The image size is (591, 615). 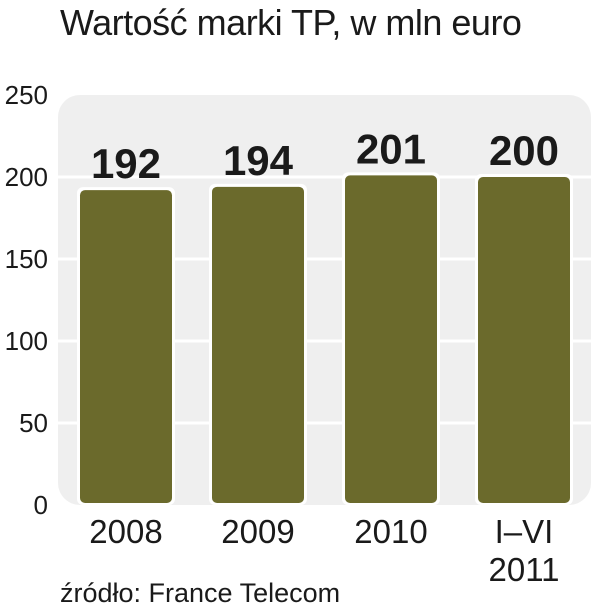 I want to click on y-axis-ticks: 0 50 100 150 200 250, so click(x=26, y=300).